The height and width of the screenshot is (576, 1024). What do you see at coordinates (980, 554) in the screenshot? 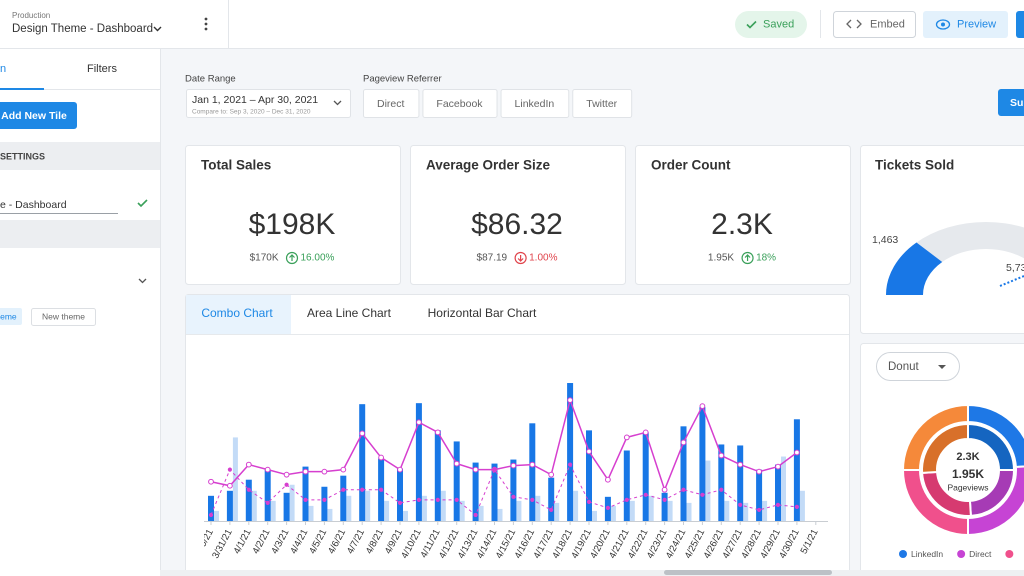
I see `legend-label: Direct` at bounding box center [980, 554].